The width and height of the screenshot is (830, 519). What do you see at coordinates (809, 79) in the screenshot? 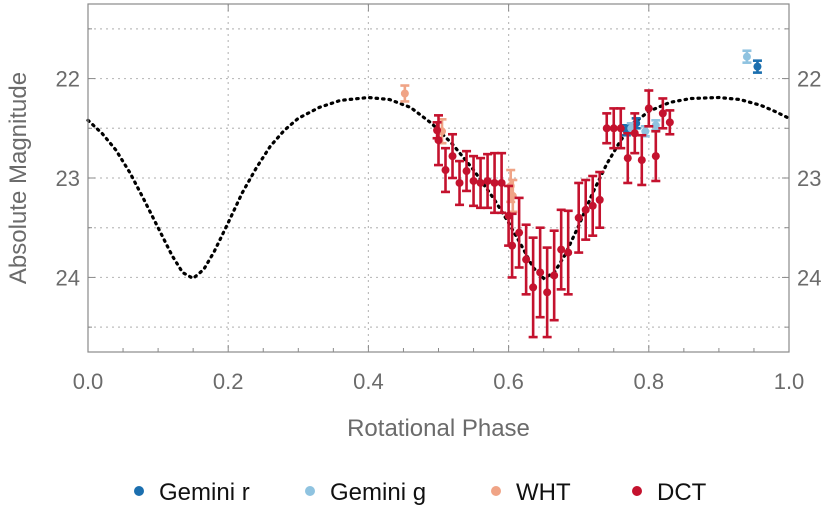
I see `y-tick-label-right: 22` at bounding box center [809, 79].